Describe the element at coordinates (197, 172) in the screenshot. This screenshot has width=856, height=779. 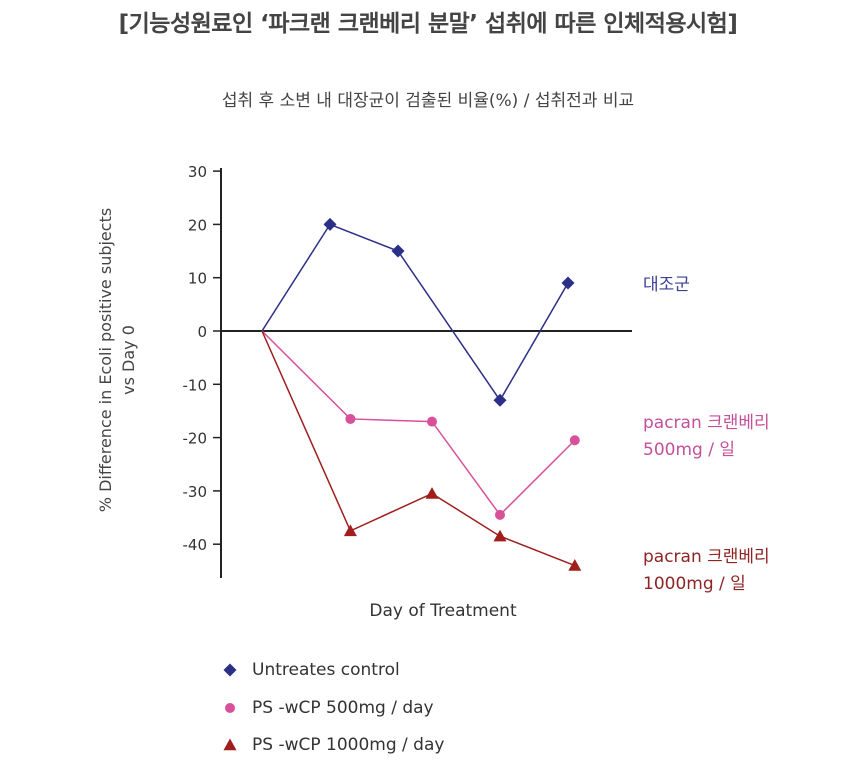
I see `y-tick-label: 30` at that location.